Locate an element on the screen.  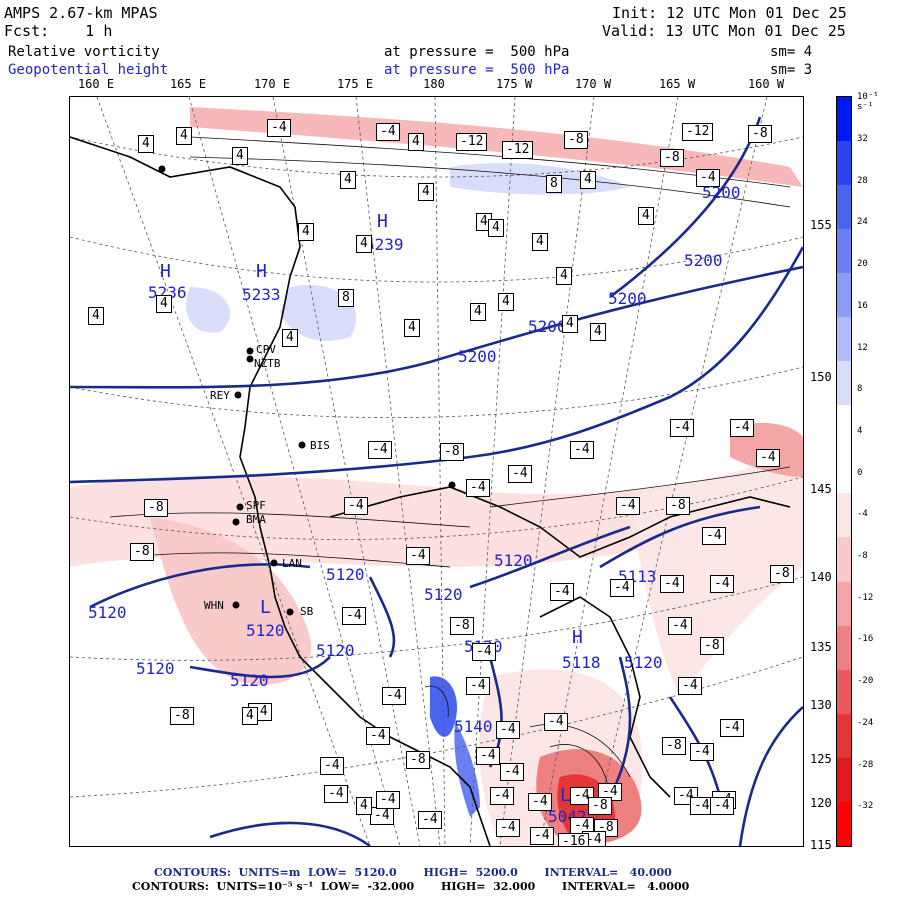
lat-label: 150 is located at coordinates (821, 377).